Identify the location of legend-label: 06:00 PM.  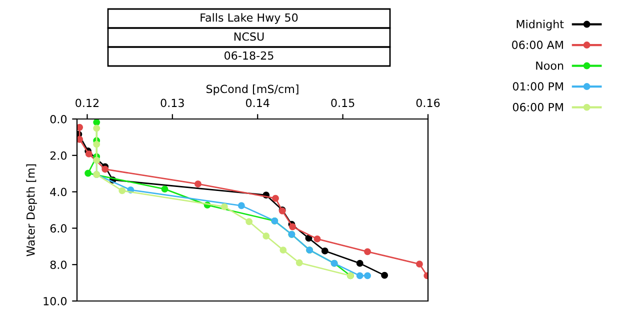
(537, 107).